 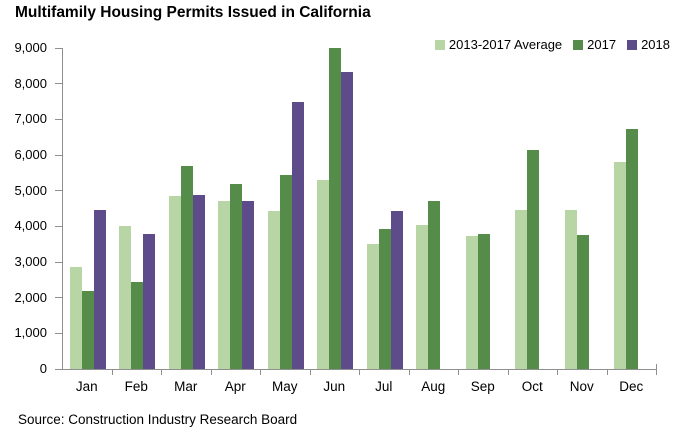 I want to click on bar-group-mar, so click(x=187, y=208).